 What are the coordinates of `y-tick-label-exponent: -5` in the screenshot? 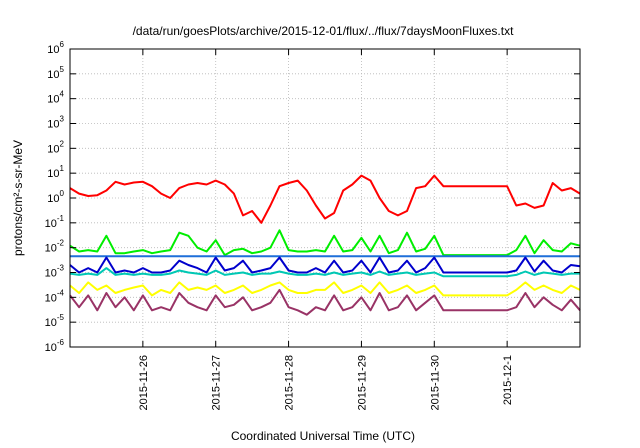 It's located at (61, 317).